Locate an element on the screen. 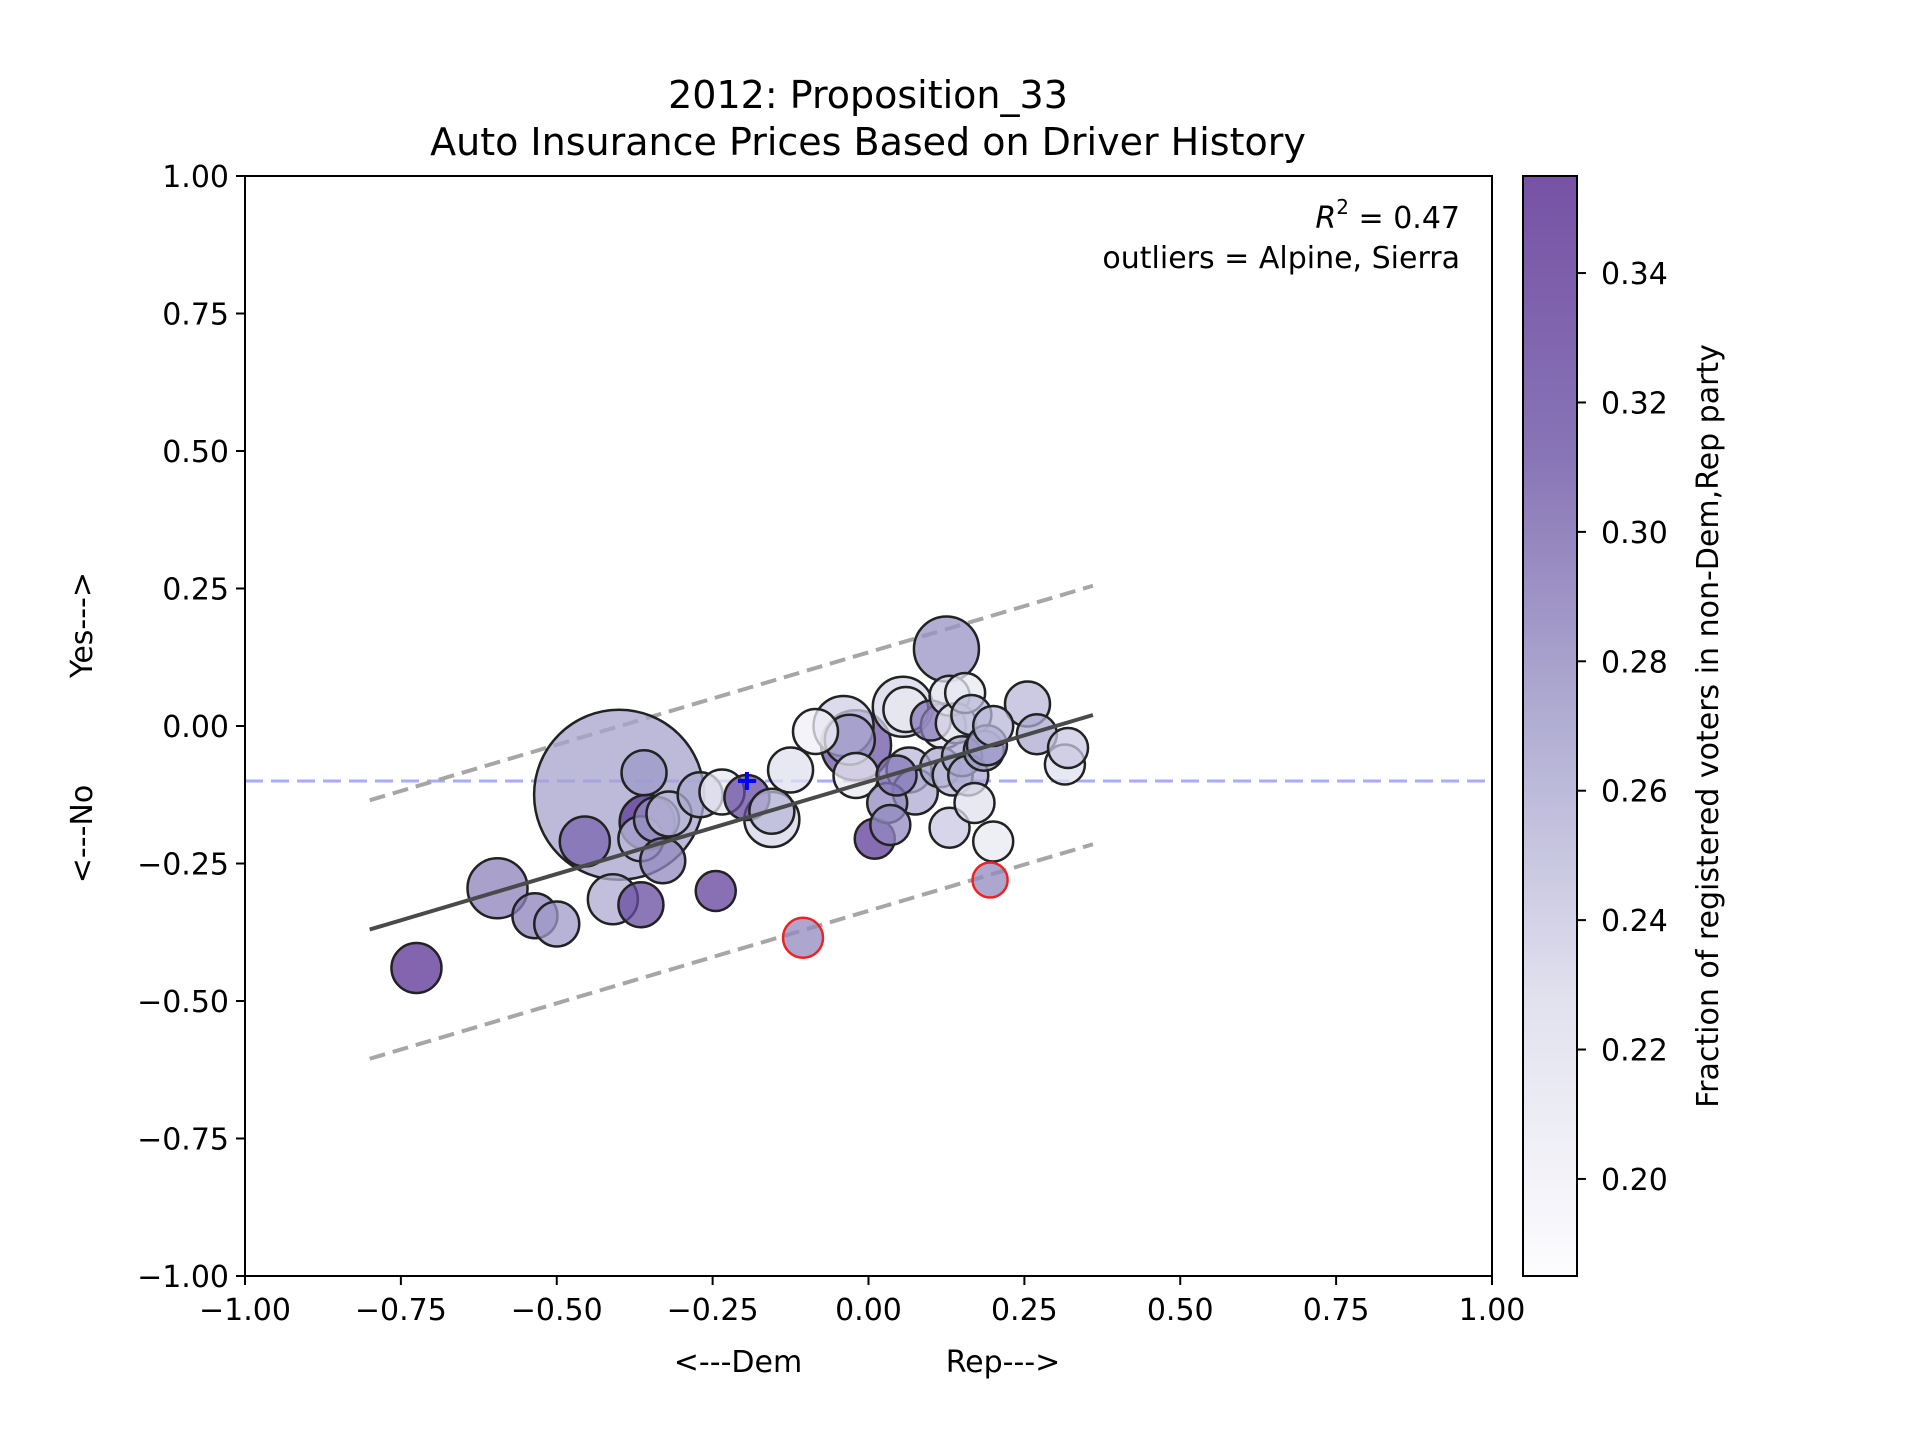  colorbar-gradient is located at coordinates (1550, 726).